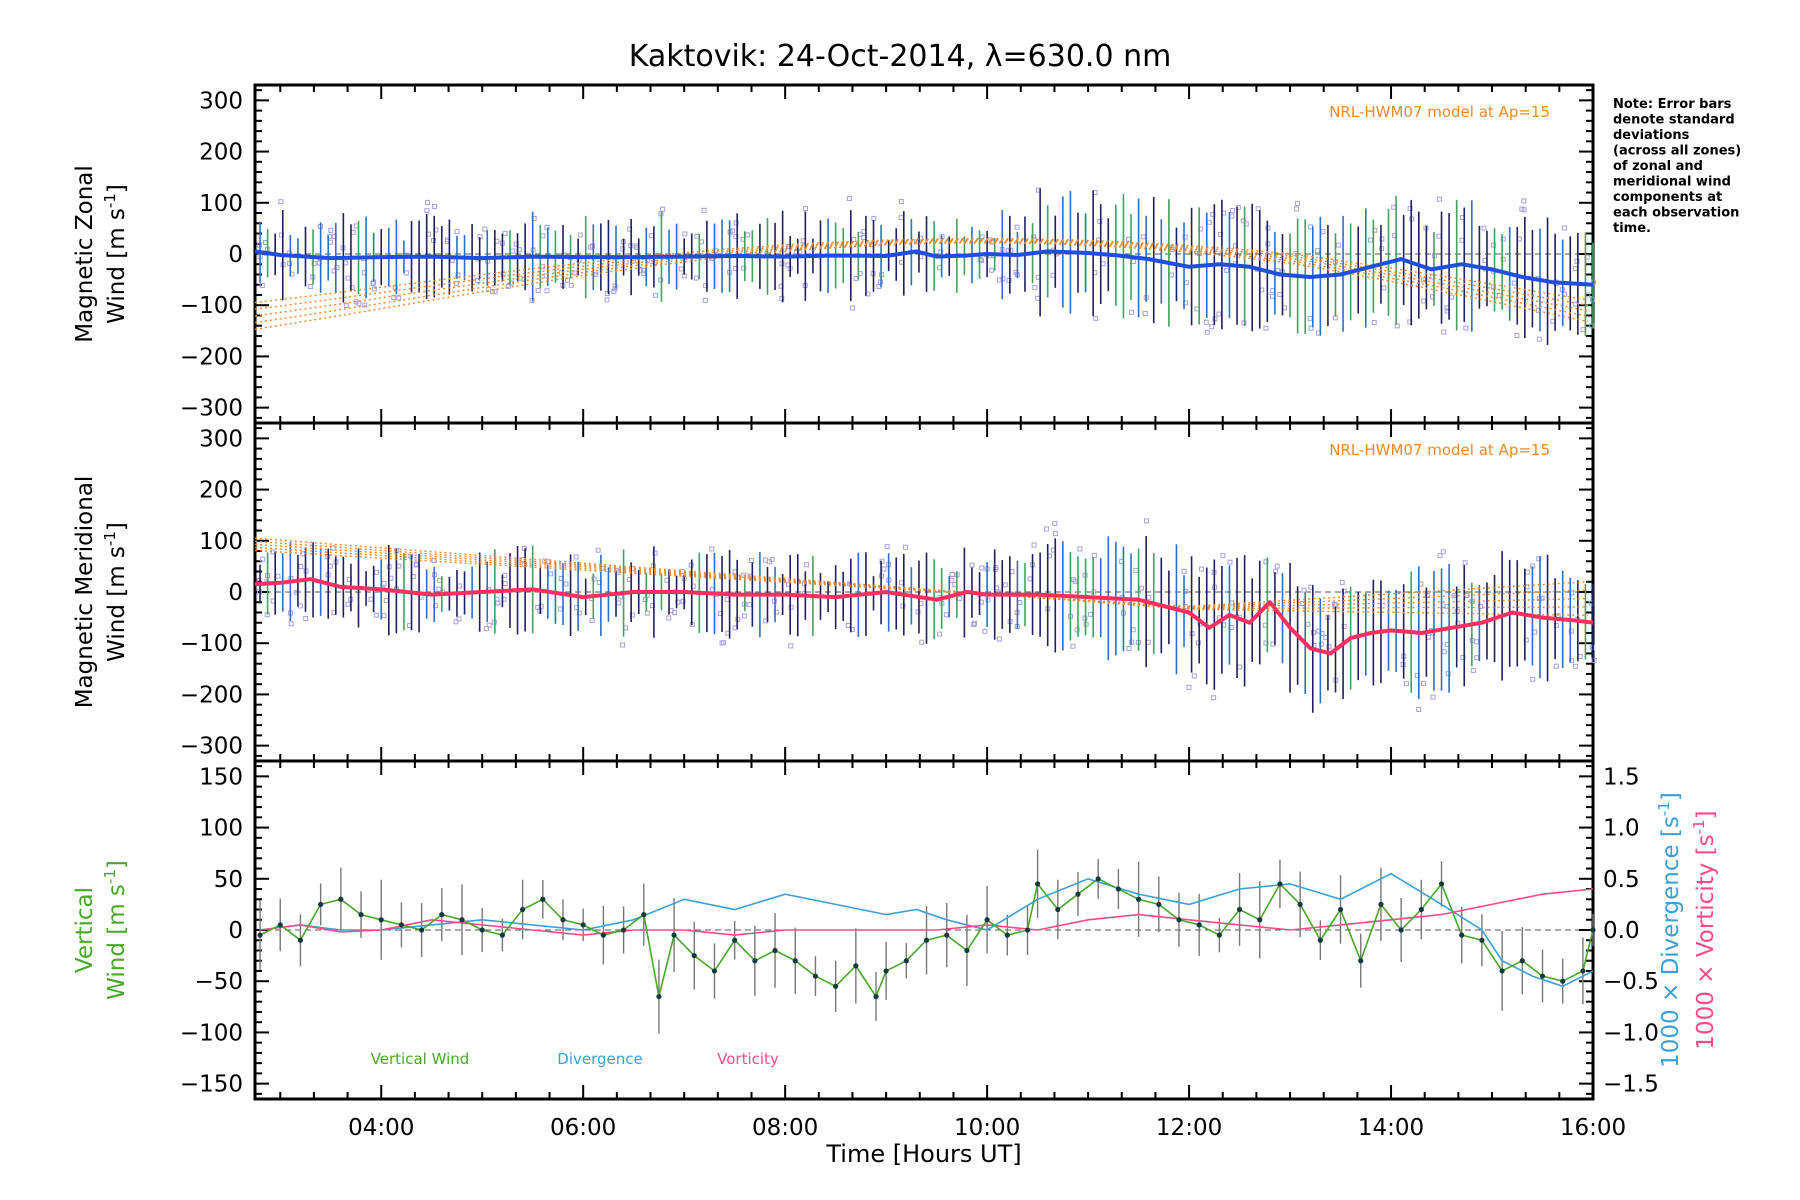 This screenshot has width=1800, height=1200. Describe the element at coordinates (900, 56) in the screenshot. I see `chart-title: Kaktovik: 24-Oct-2014, λ=630.0 nm` at that location.